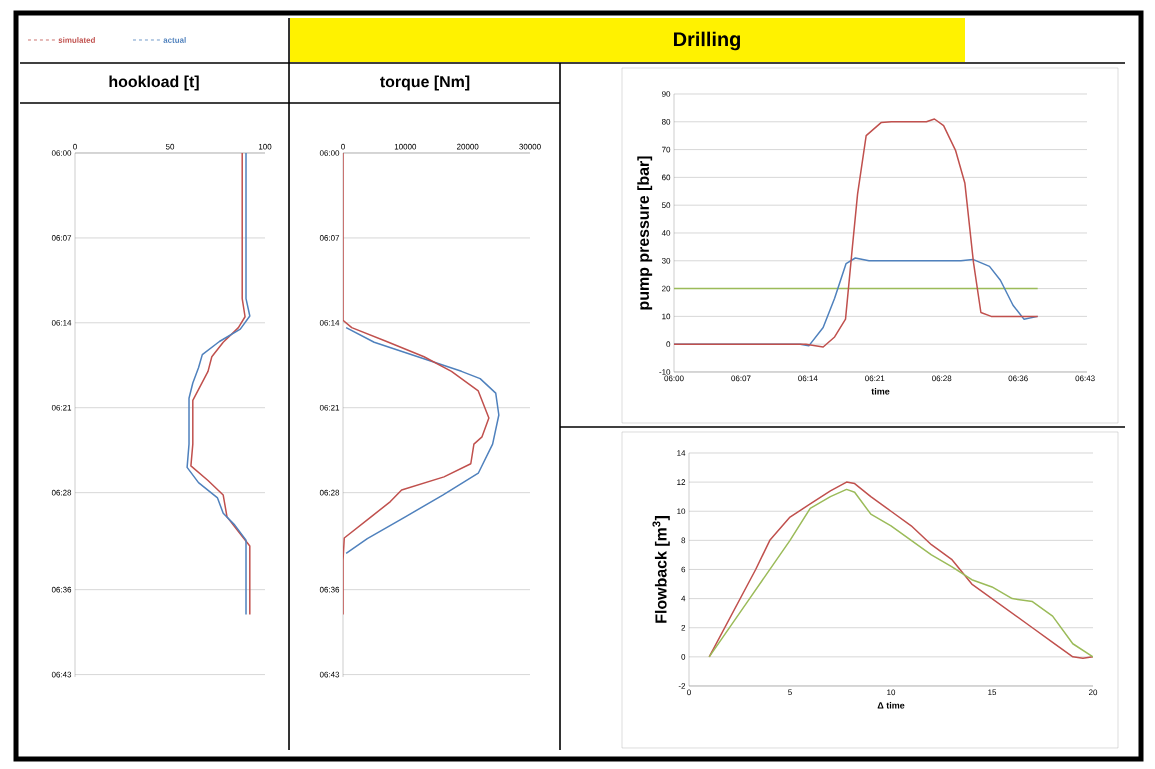 The width and height of the screenshot is (1155, 769). I want to click on x-axis-title: Δ time, so click(891, 705).